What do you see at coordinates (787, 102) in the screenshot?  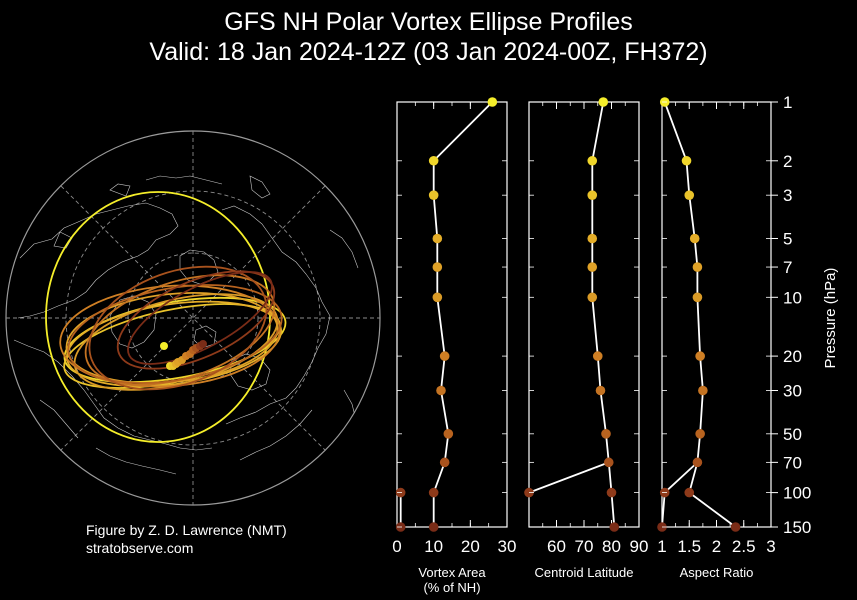 I see `y-tick-label: 1` at bounding box center [787, 102].